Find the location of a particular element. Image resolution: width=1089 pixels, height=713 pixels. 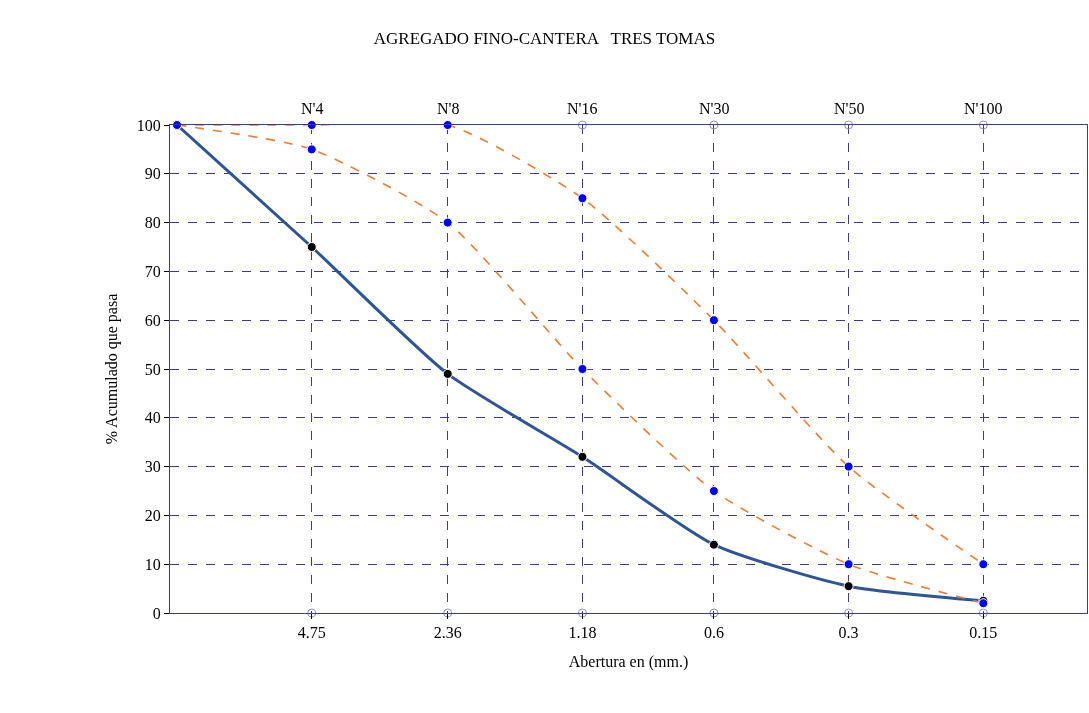

y-tick-label: 80 is located at coordinates (152, 223).